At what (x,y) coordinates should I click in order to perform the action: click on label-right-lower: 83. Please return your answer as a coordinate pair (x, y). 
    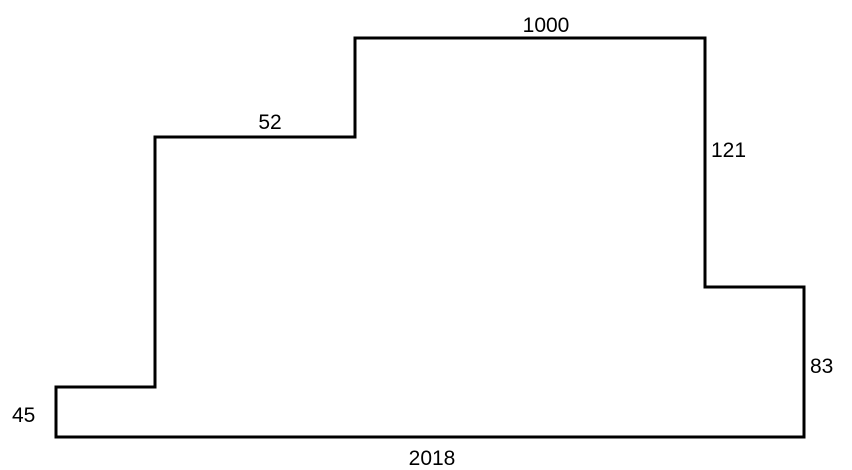
    Looking at the image, I should click on (821, 366).